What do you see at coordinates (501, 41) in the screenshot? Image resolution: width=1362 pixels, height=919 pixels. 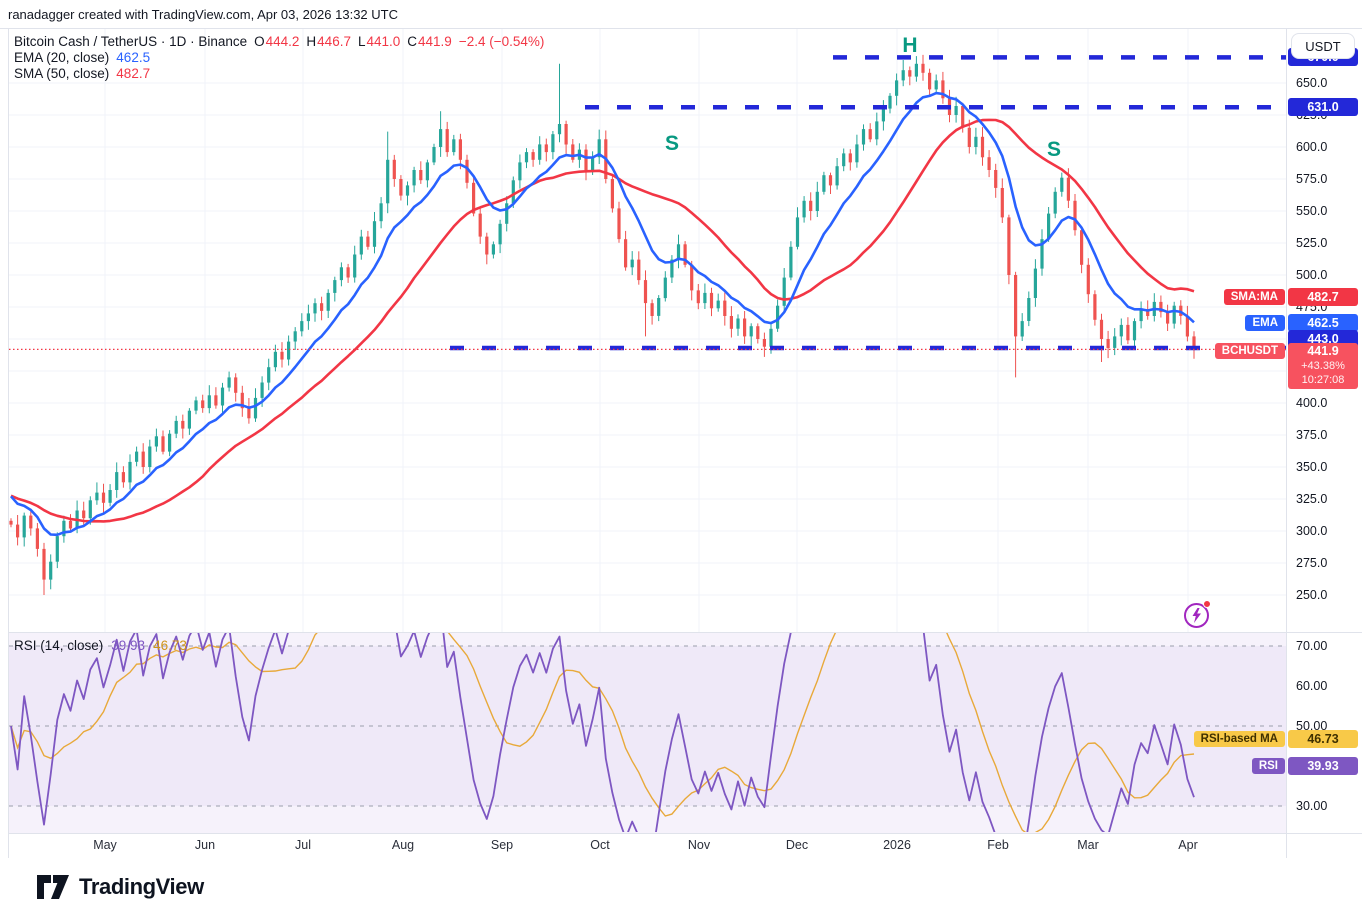 I see `change-value: −2.4 (−0.54%)` at bounding box center [501, 41].